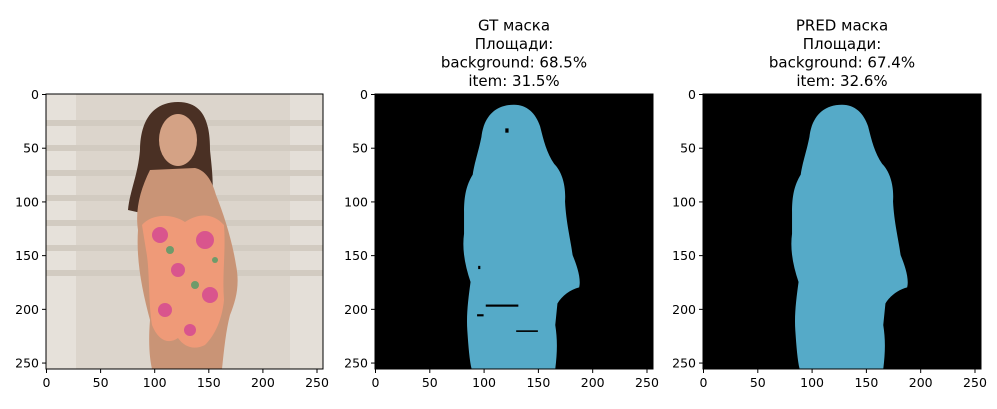  Describe the element at coordinates (841, 81) in the screenshot. I see `pred-title-line: item: 32.6%` at that location.